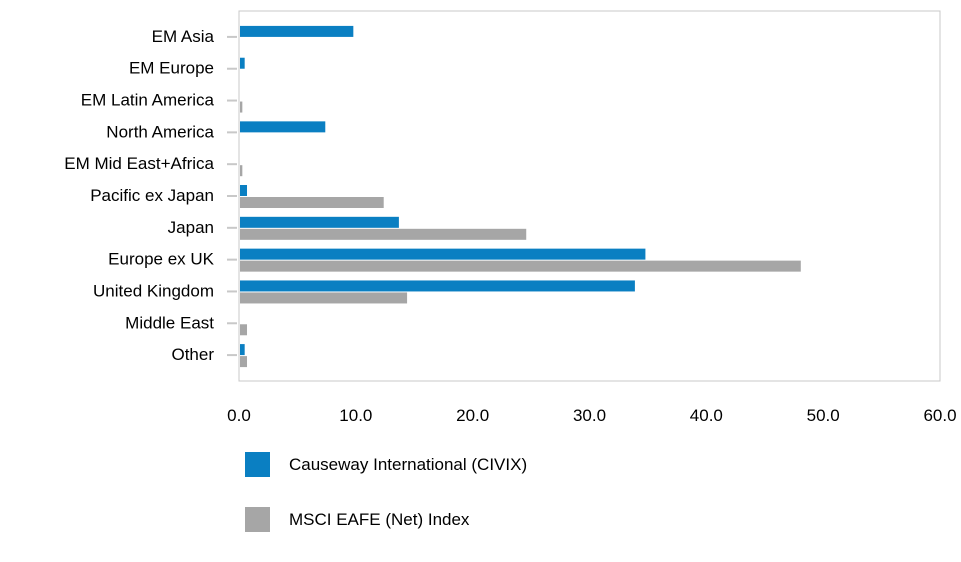 This screenshot has height=562, width=961. Describe the element at coordinates (242, 63) in the screenshot. I see `bar-em-europe-civix` at that location.